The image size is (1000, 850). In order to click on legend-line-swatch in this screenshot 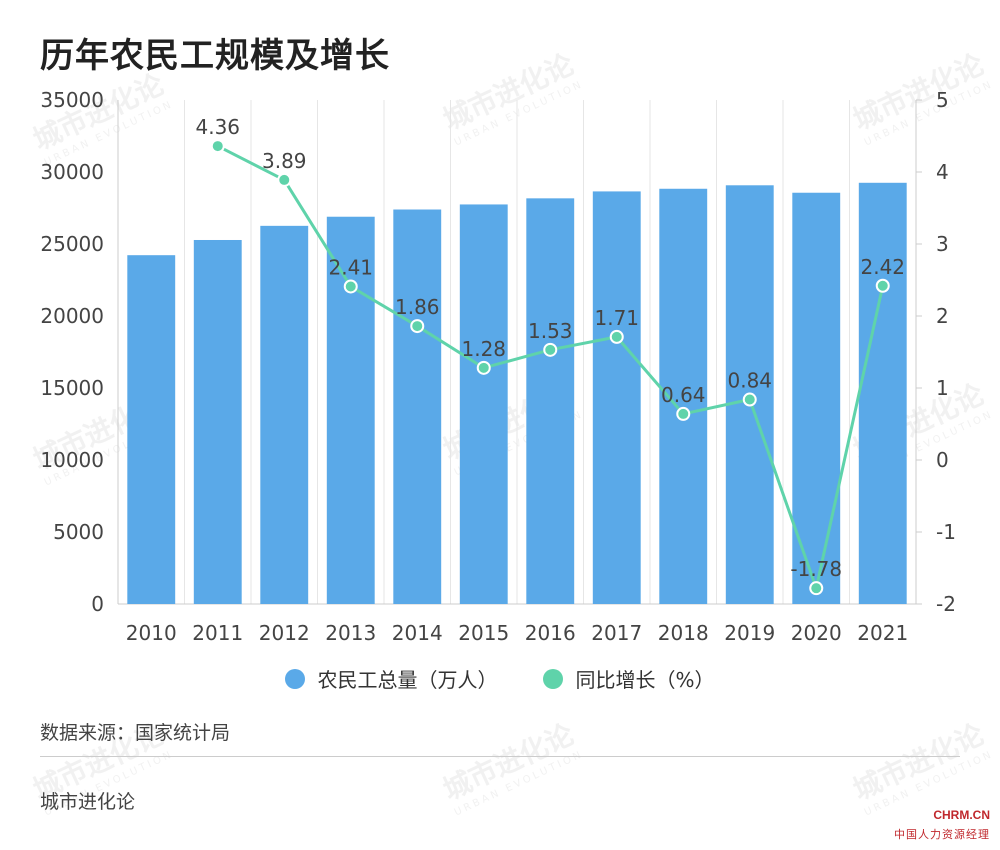, I will do `click(553, 678)`.